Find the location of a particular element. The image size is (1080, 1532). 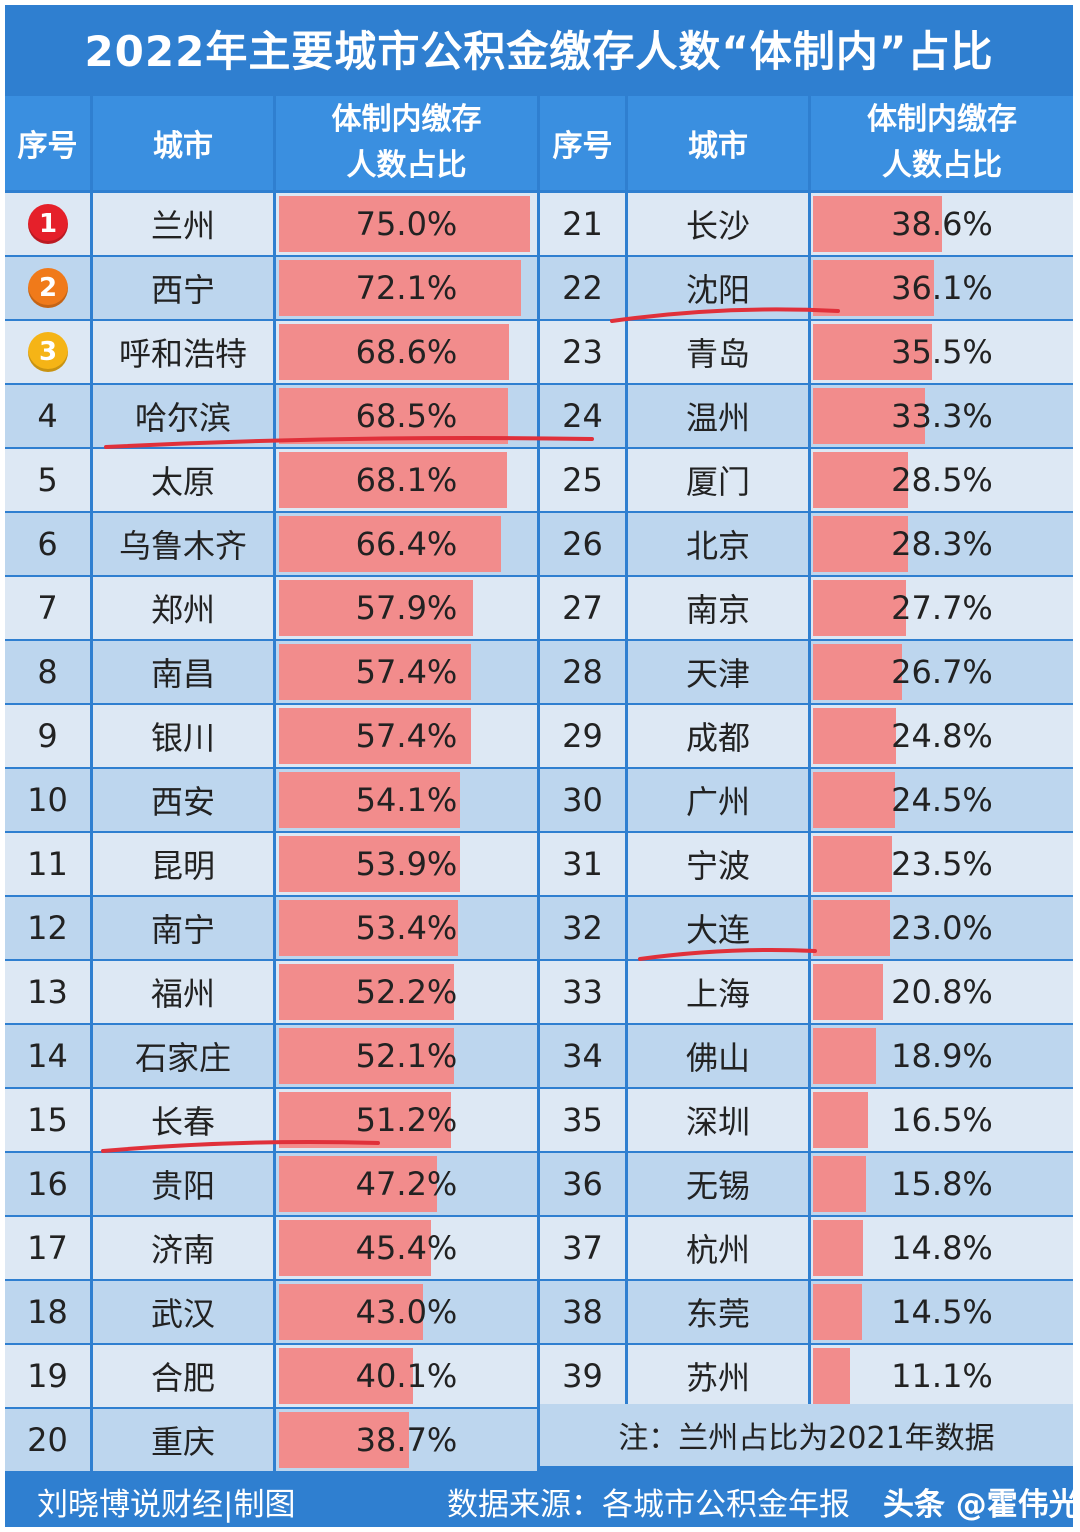

share-value-label: 53.9% is located at coordinates (406, 864).